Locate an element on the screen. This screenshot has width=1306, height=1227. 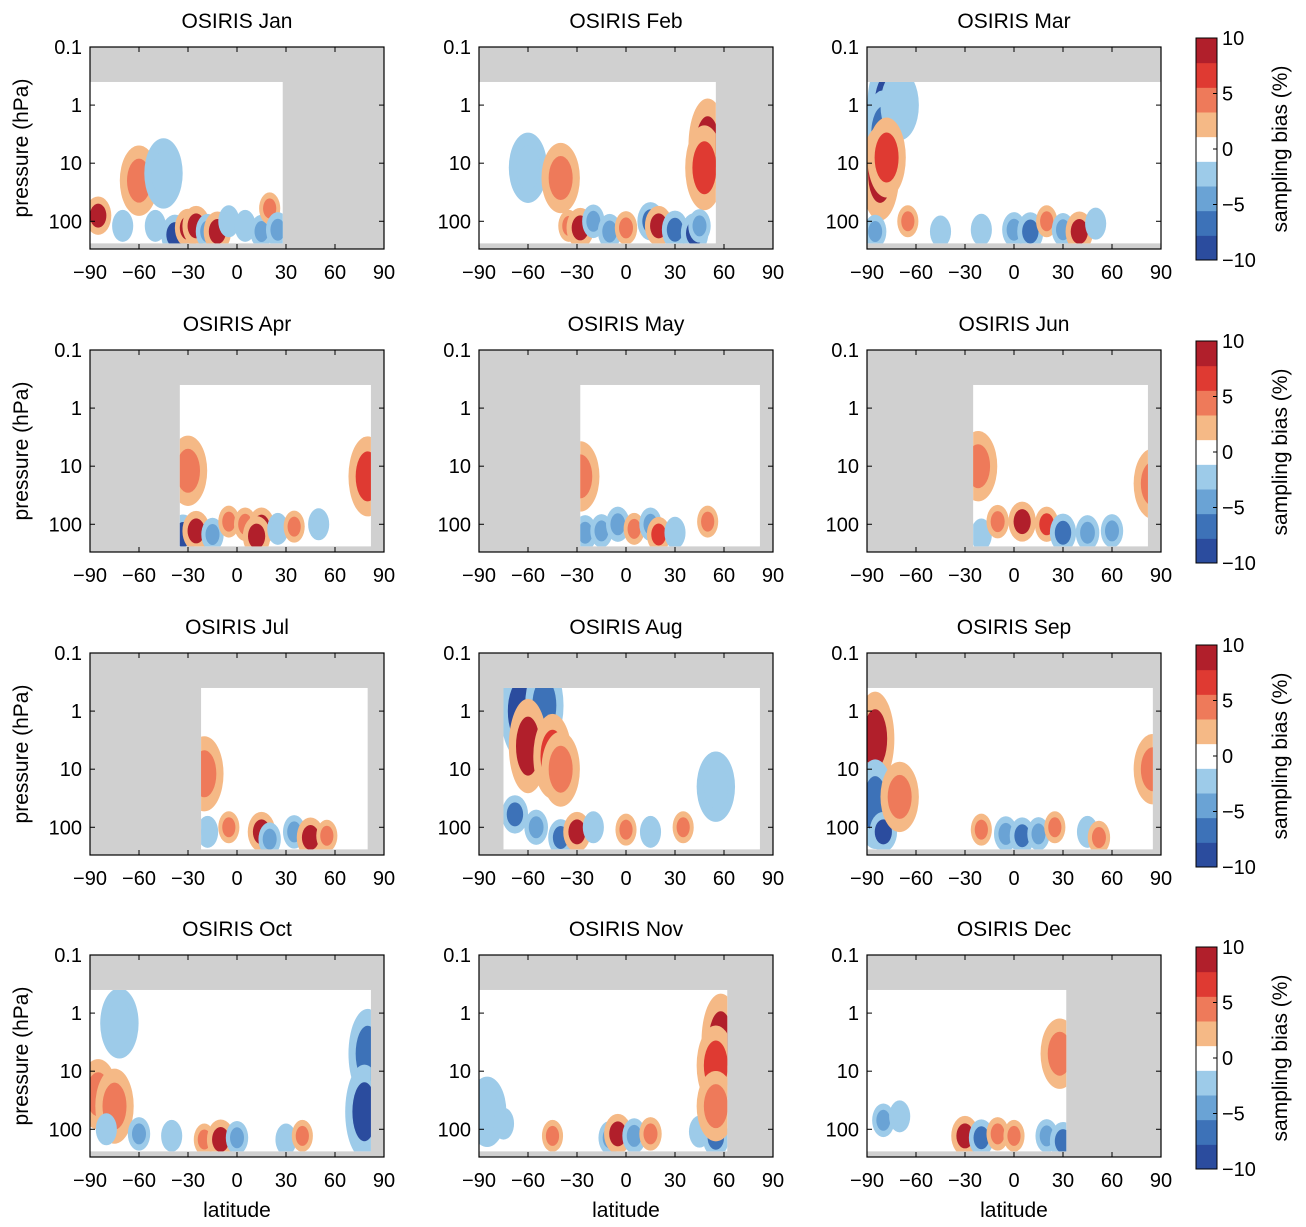
y-tick-label: 1 is located at coordinates (76, 712).